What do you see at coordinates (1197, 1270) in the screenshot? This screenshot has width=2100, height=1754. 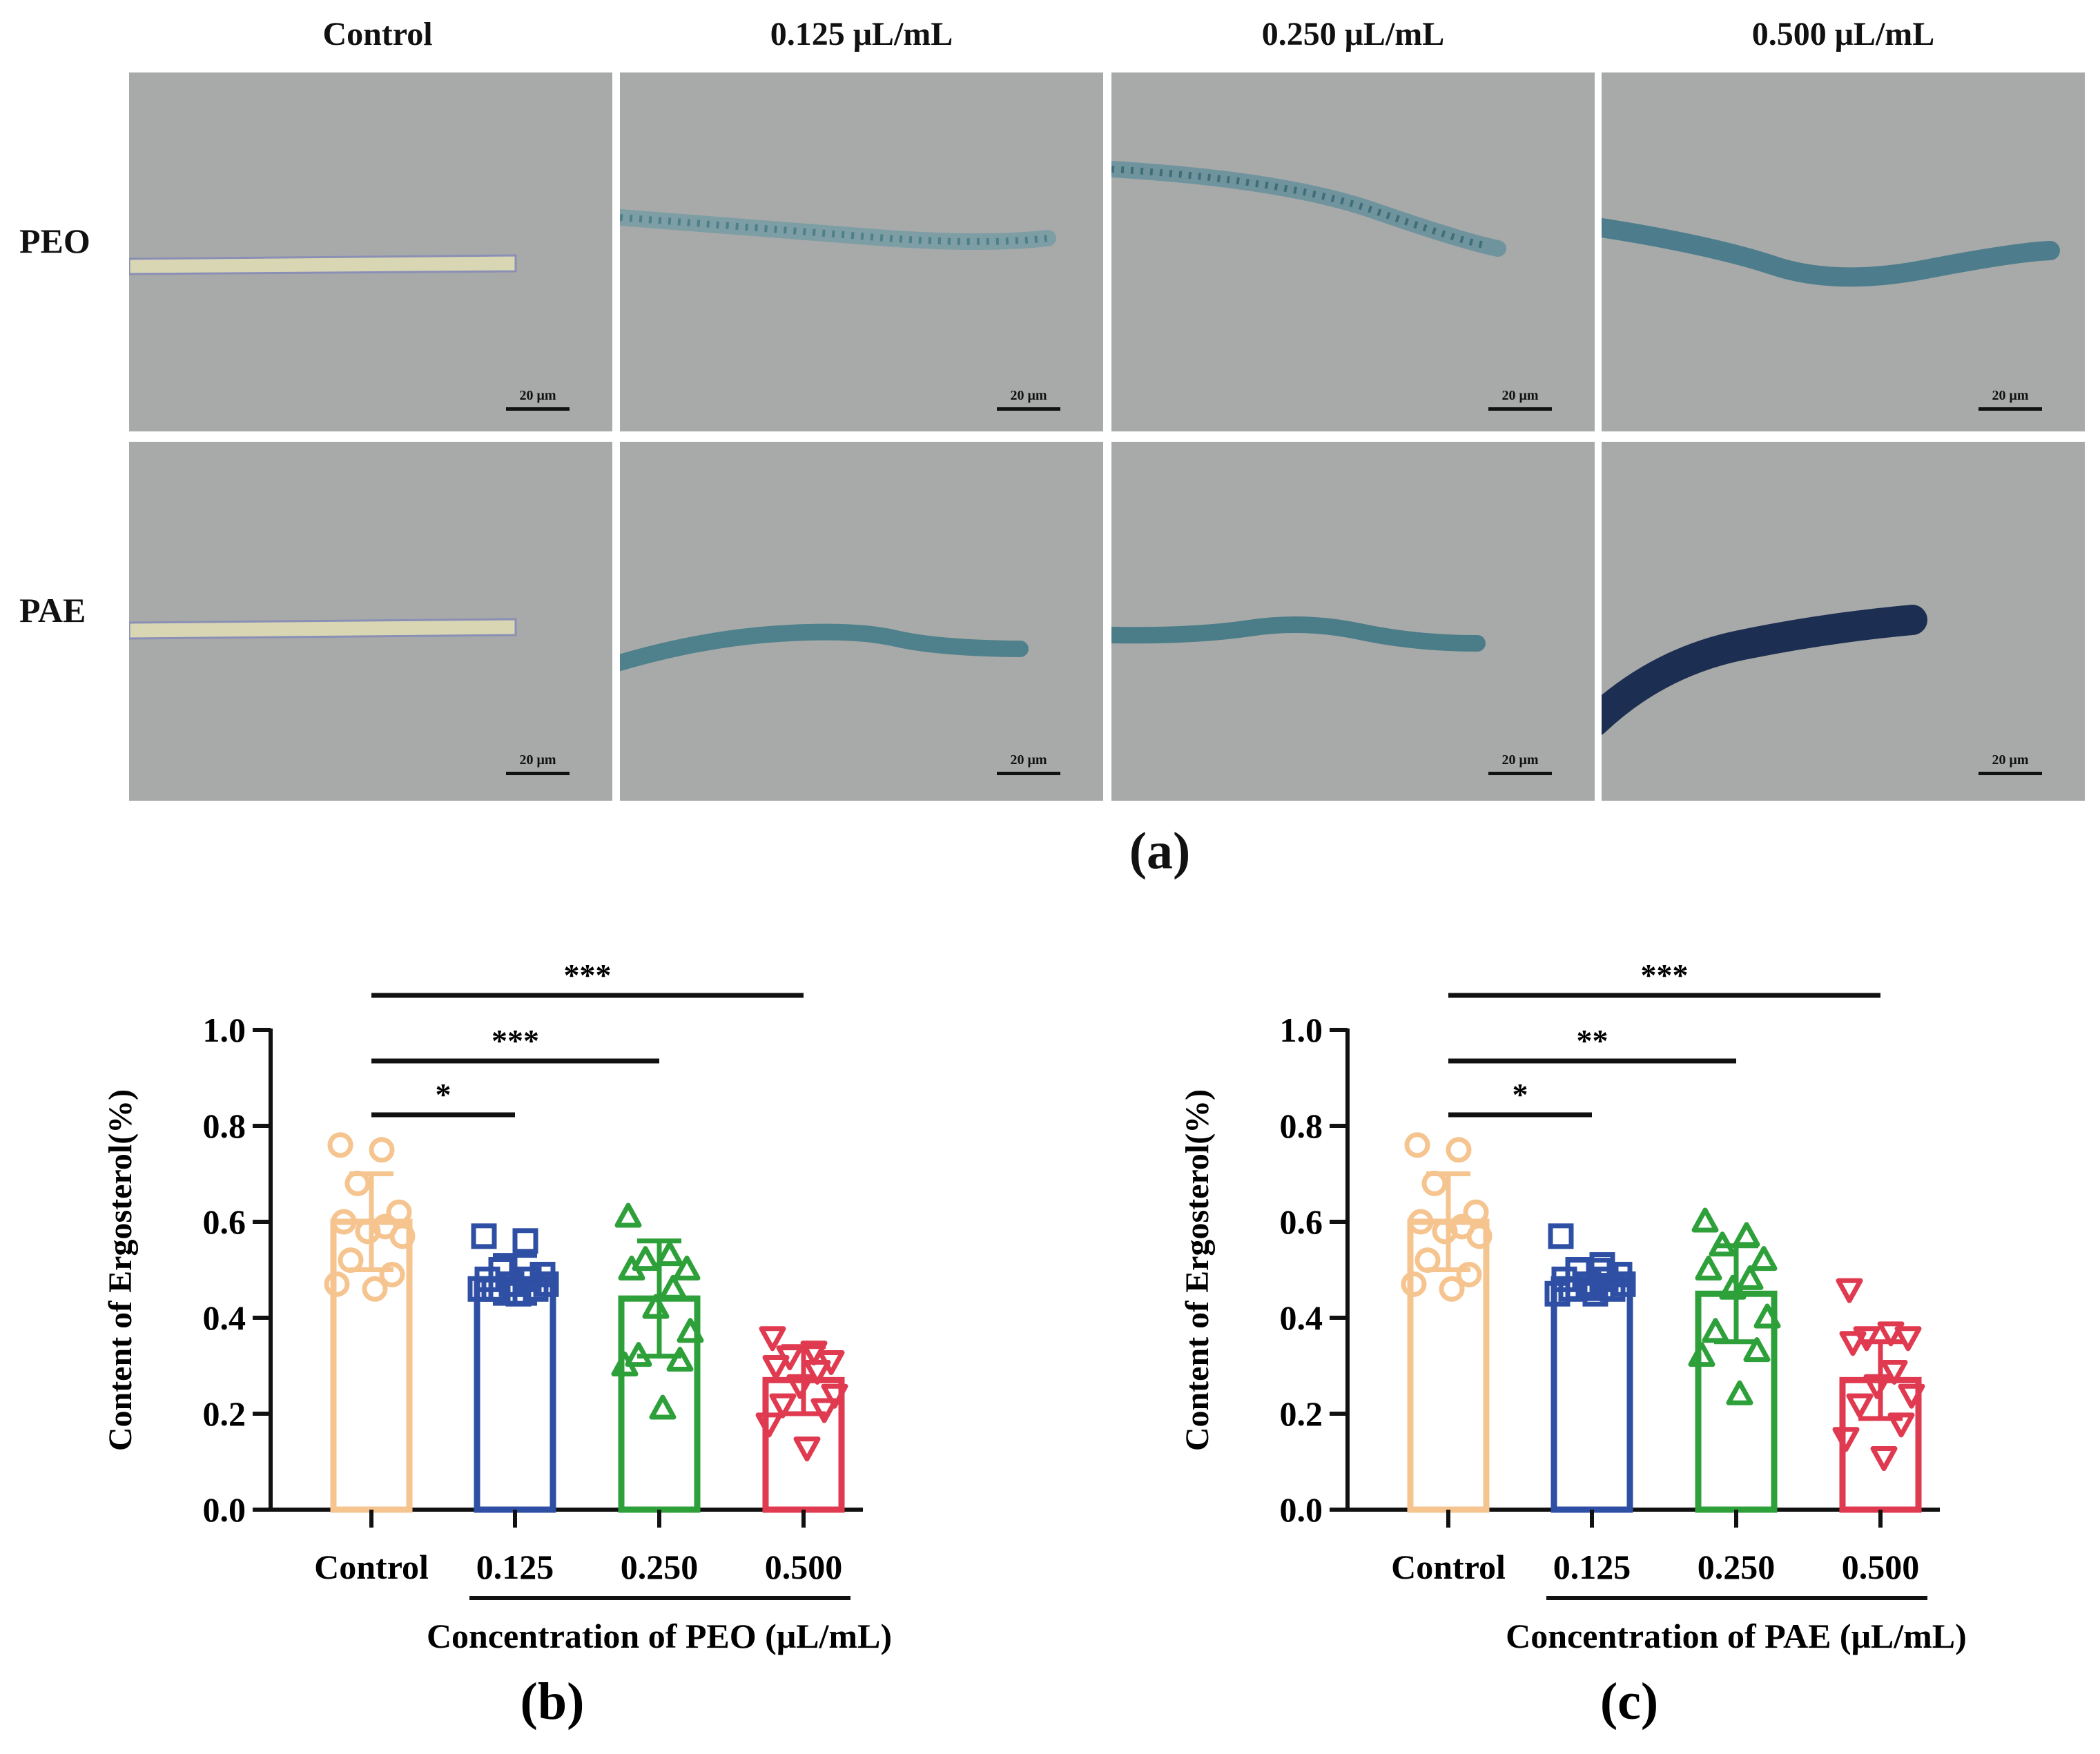 I see `y-axis-label: Content of Ergosterol(%)` at bounding box center [1197, 1270].